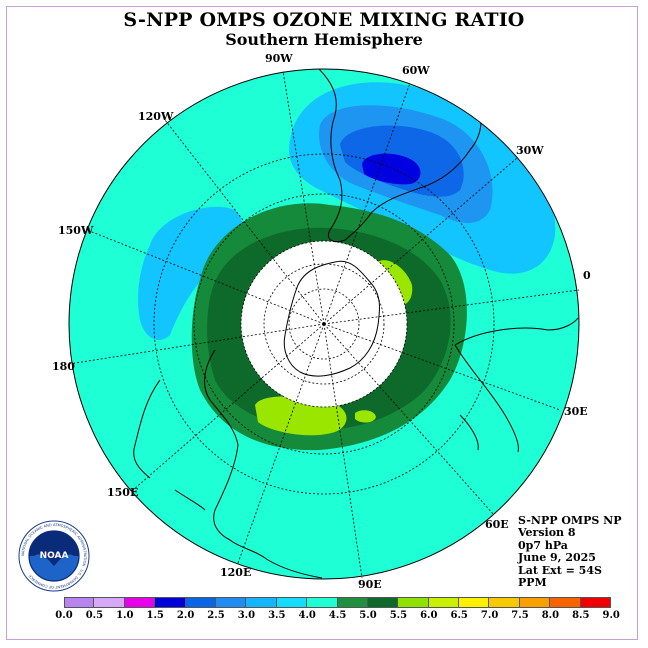 This screenshot has height=648, width=648. I want to click on colorbar-tick-label: 2.0, so click(185, 615).